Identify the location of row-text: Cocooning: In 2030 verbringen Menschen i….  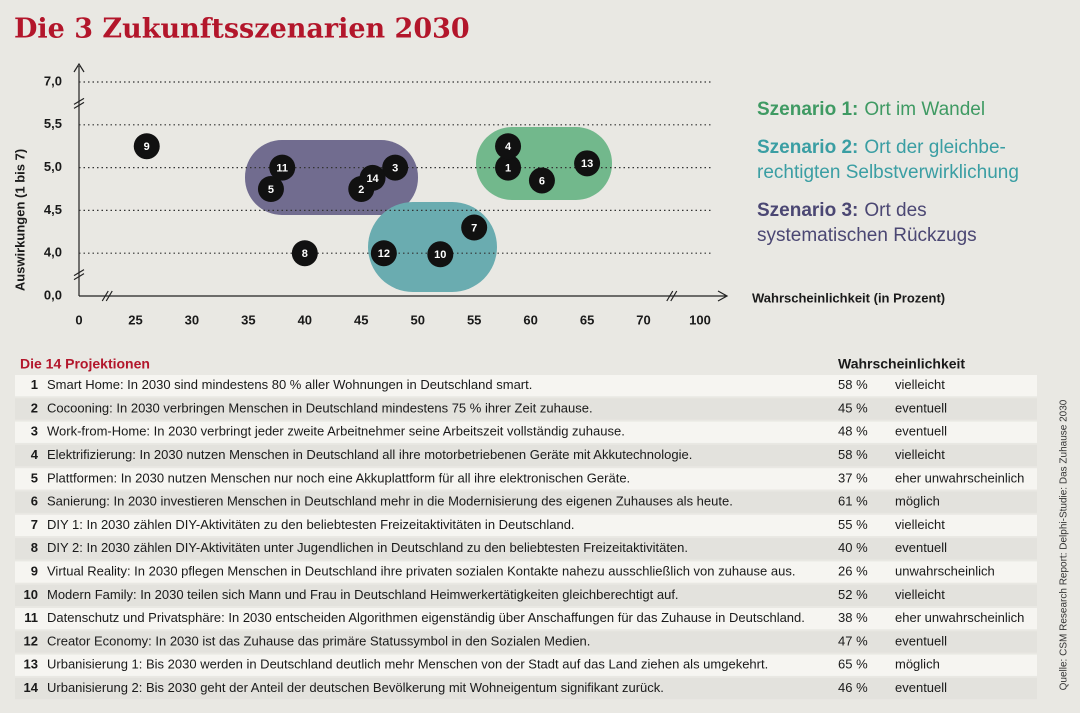
(320, 407).